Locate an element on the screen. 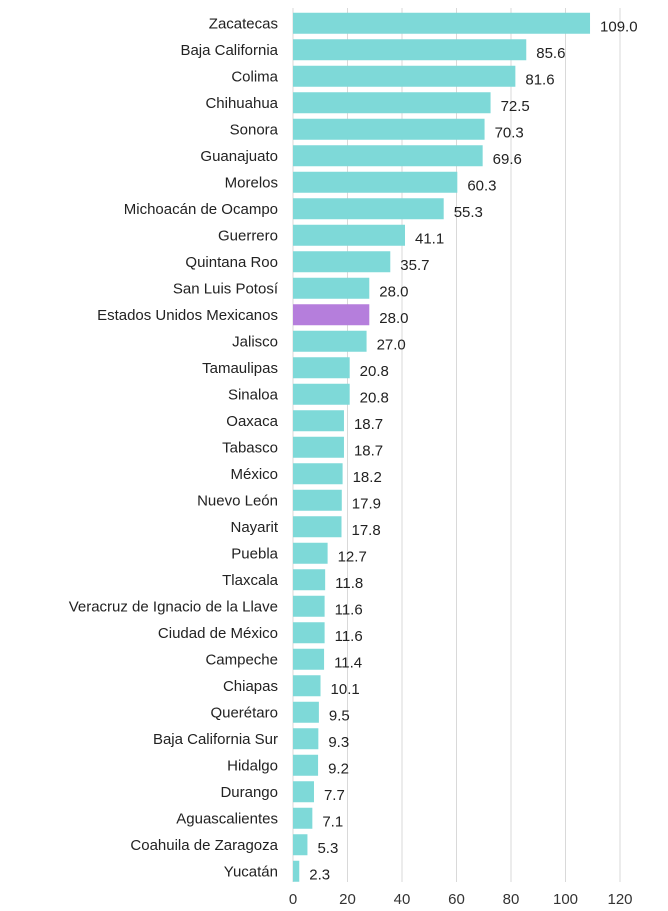 This screenshot has width=668, height=911. category-label: Nayarit is located at coordinates (254, 527).